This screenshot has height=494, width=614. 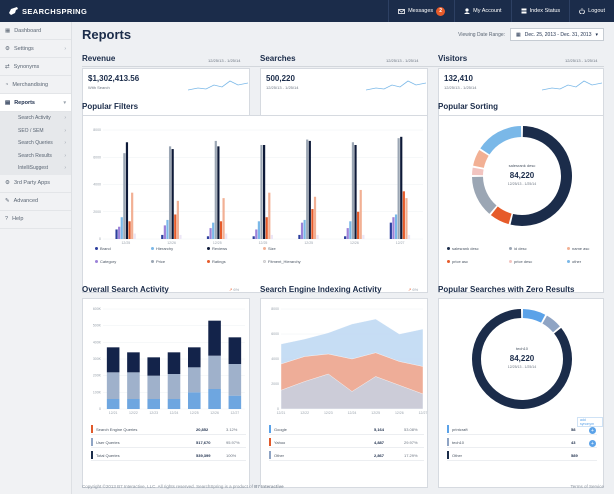 What do you see at coordinates (35, 168) in the screenshot?
I see `sidebar-subitem-intellisuggest: IntelliSuggest ›` at bounding box center [35, 168].